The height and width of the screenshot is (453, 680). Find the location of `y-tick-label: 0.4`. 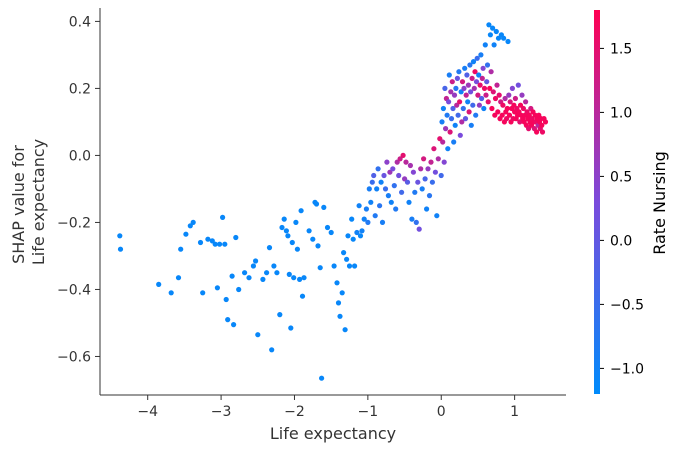

y-tick-label: 0.4 is located at coordinates (80, 22).